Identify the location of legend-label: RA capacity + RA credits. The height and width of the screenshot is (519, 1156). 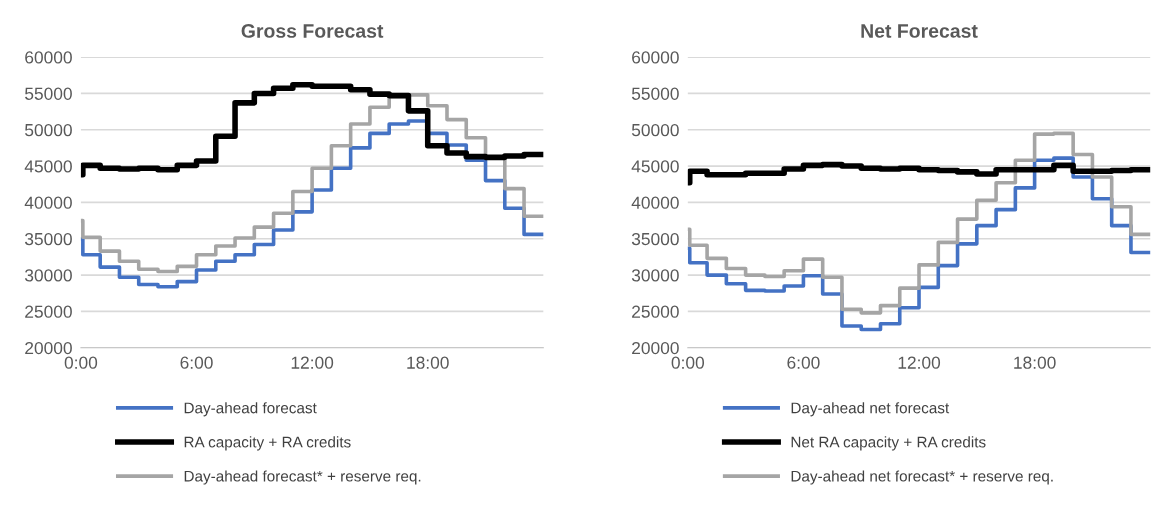
(267, 443).